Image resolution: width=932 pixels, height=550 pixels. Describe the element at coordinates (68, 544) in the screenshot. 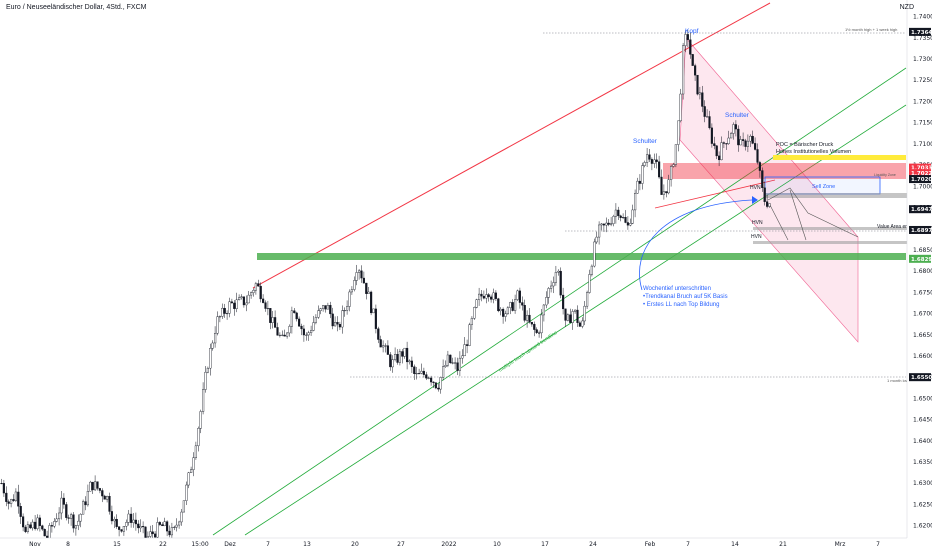

I see `time-tick-1: 8` at that location.